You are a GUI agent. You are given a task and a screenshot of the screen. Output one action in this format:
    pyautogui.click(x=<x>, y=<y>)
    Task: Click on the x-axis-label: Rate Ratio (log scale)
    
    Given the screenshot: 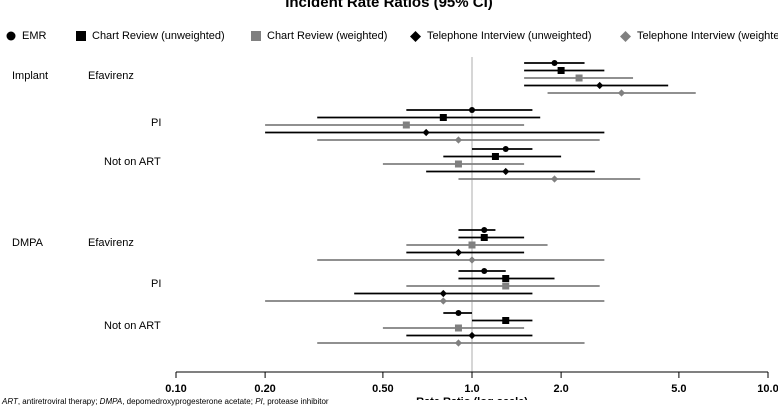 What is the action you would take?
    pyautogui.click(x=472, y=398)
    